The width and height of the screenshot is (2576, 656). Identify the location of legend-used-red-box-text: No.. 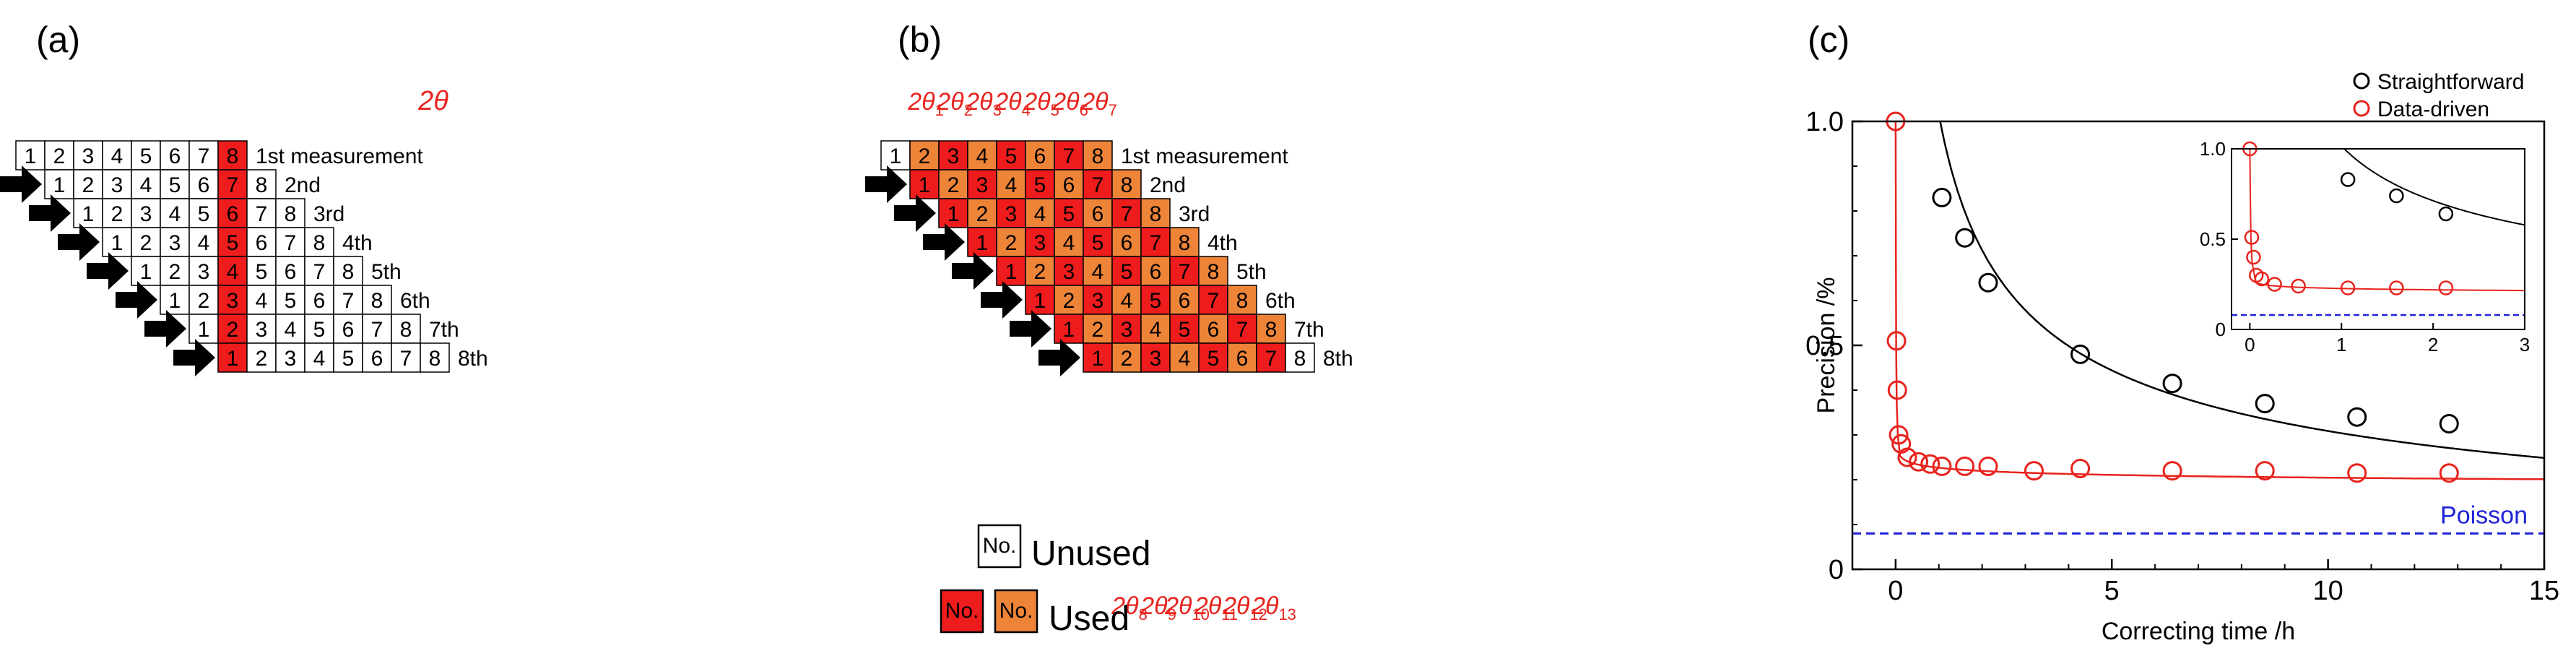
(962, 611).